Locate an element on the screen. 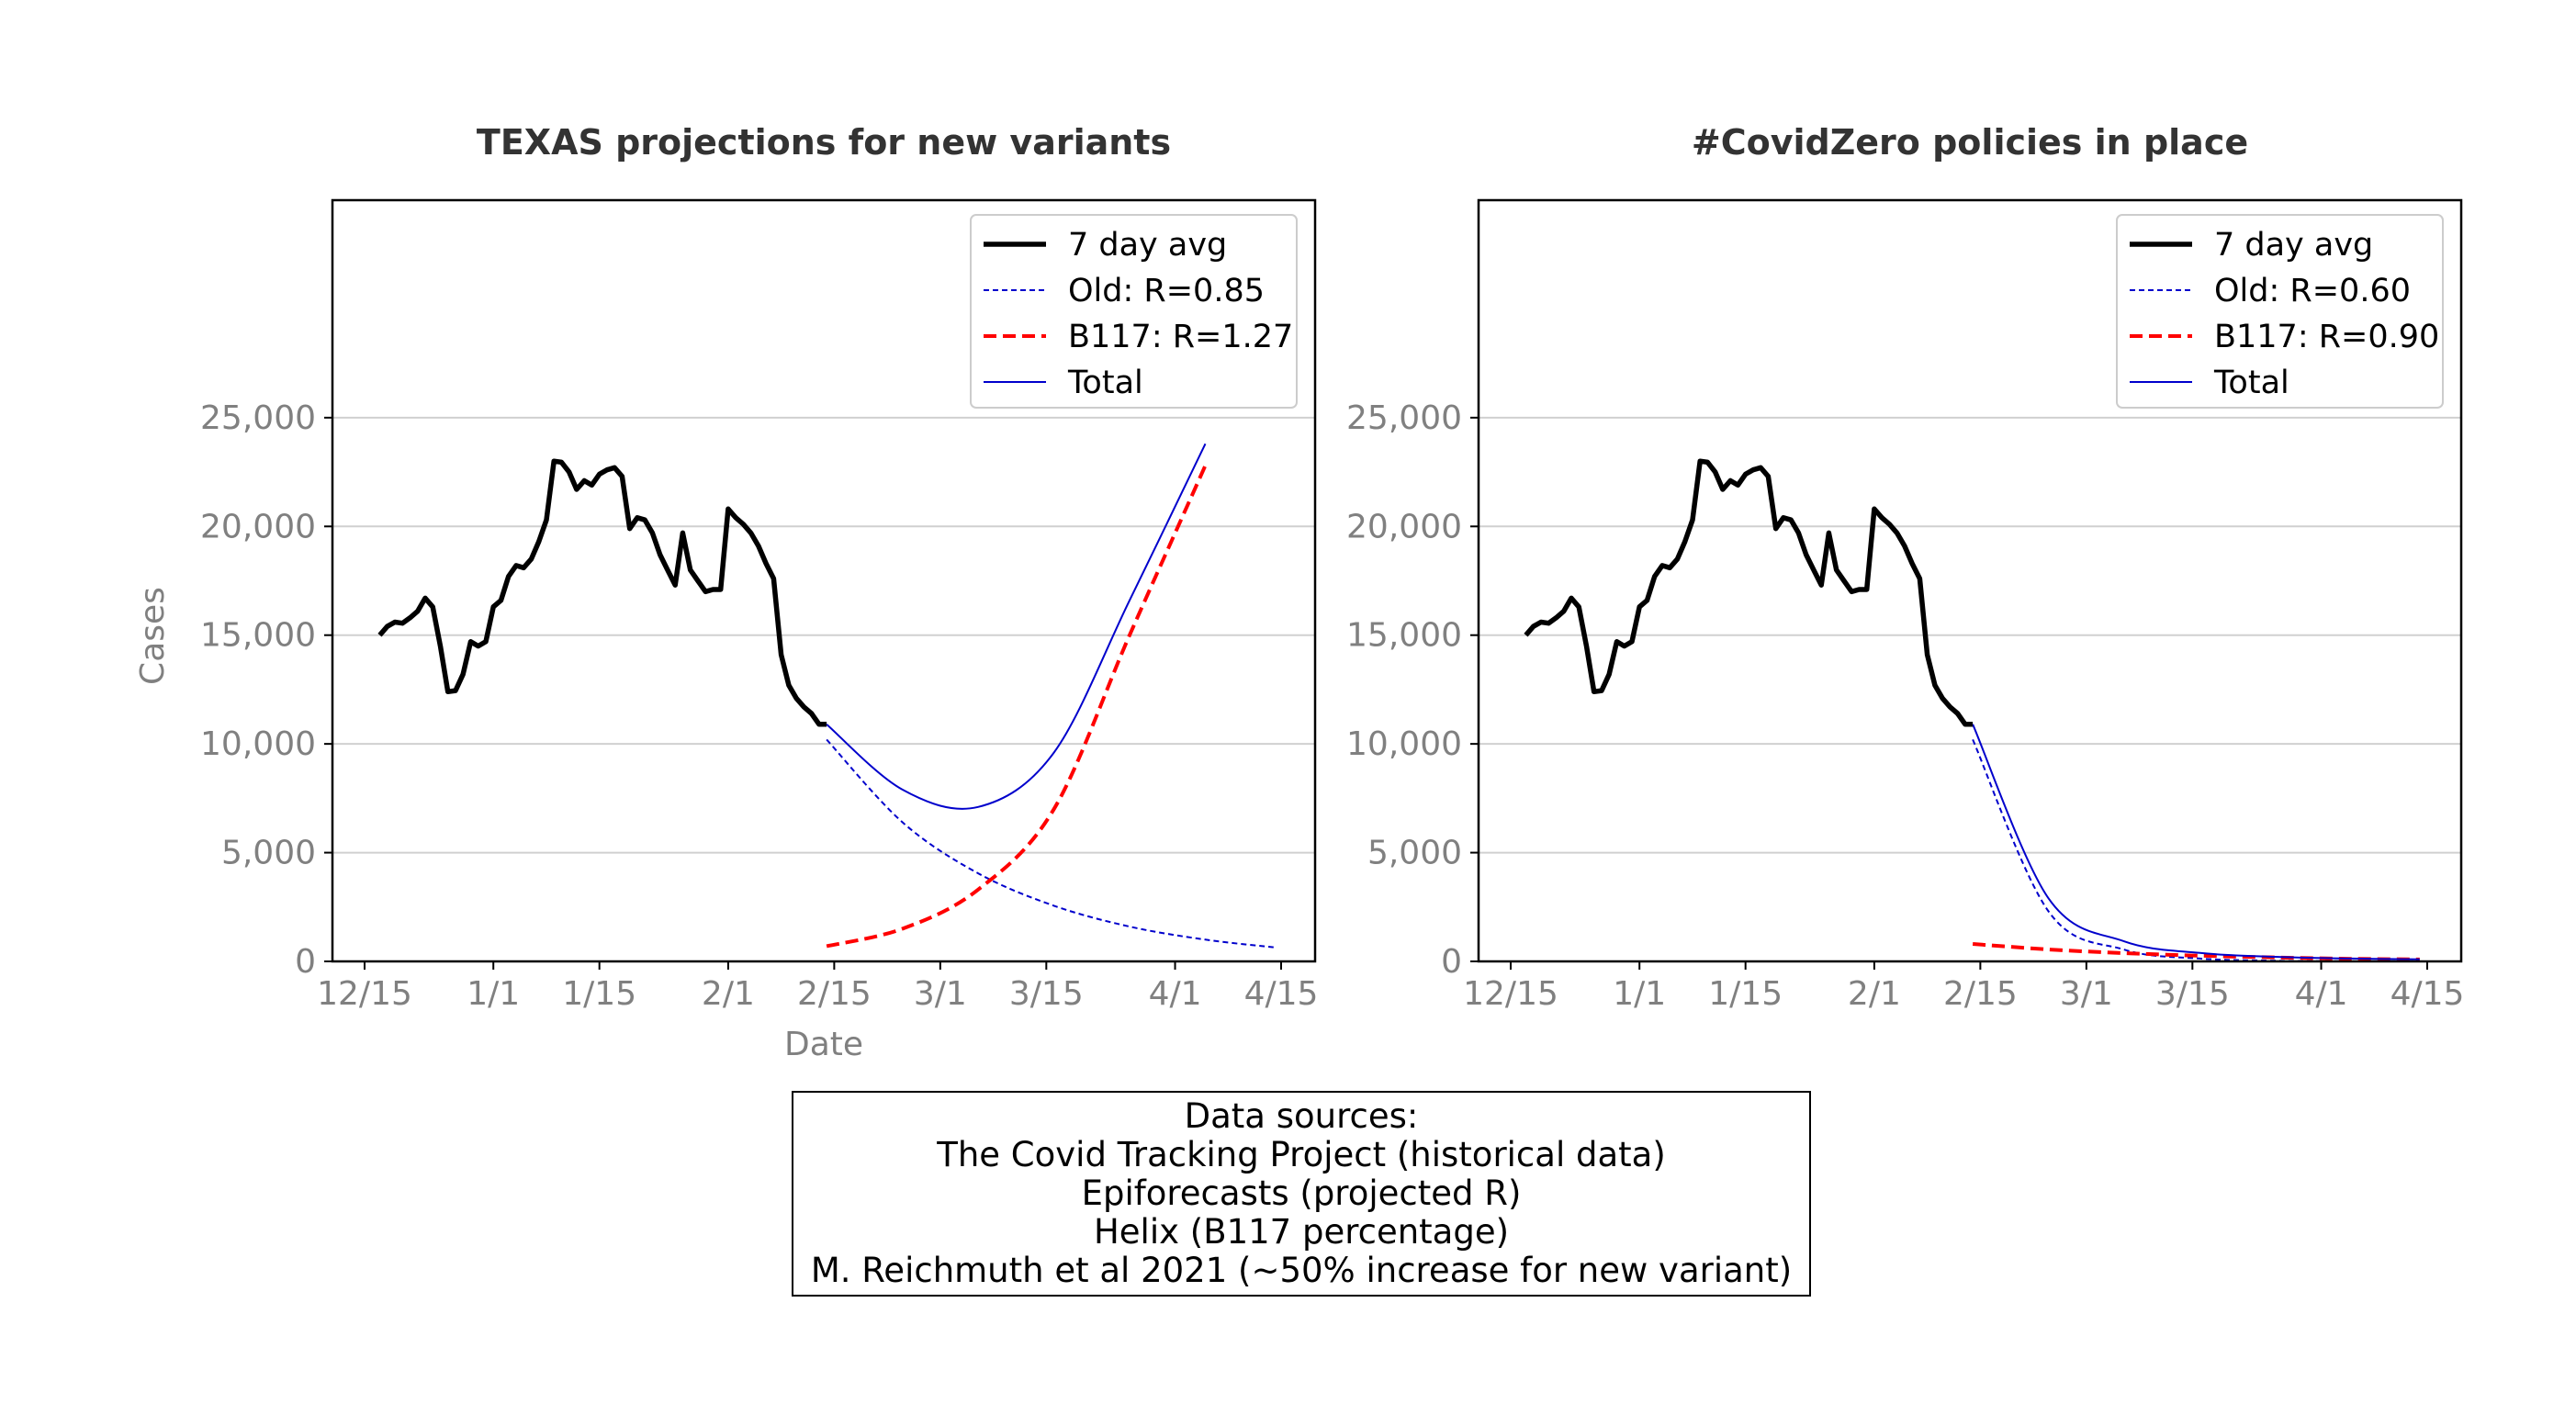  legend-label: B117: R=0.90 is located at coordinates (2326, 337).